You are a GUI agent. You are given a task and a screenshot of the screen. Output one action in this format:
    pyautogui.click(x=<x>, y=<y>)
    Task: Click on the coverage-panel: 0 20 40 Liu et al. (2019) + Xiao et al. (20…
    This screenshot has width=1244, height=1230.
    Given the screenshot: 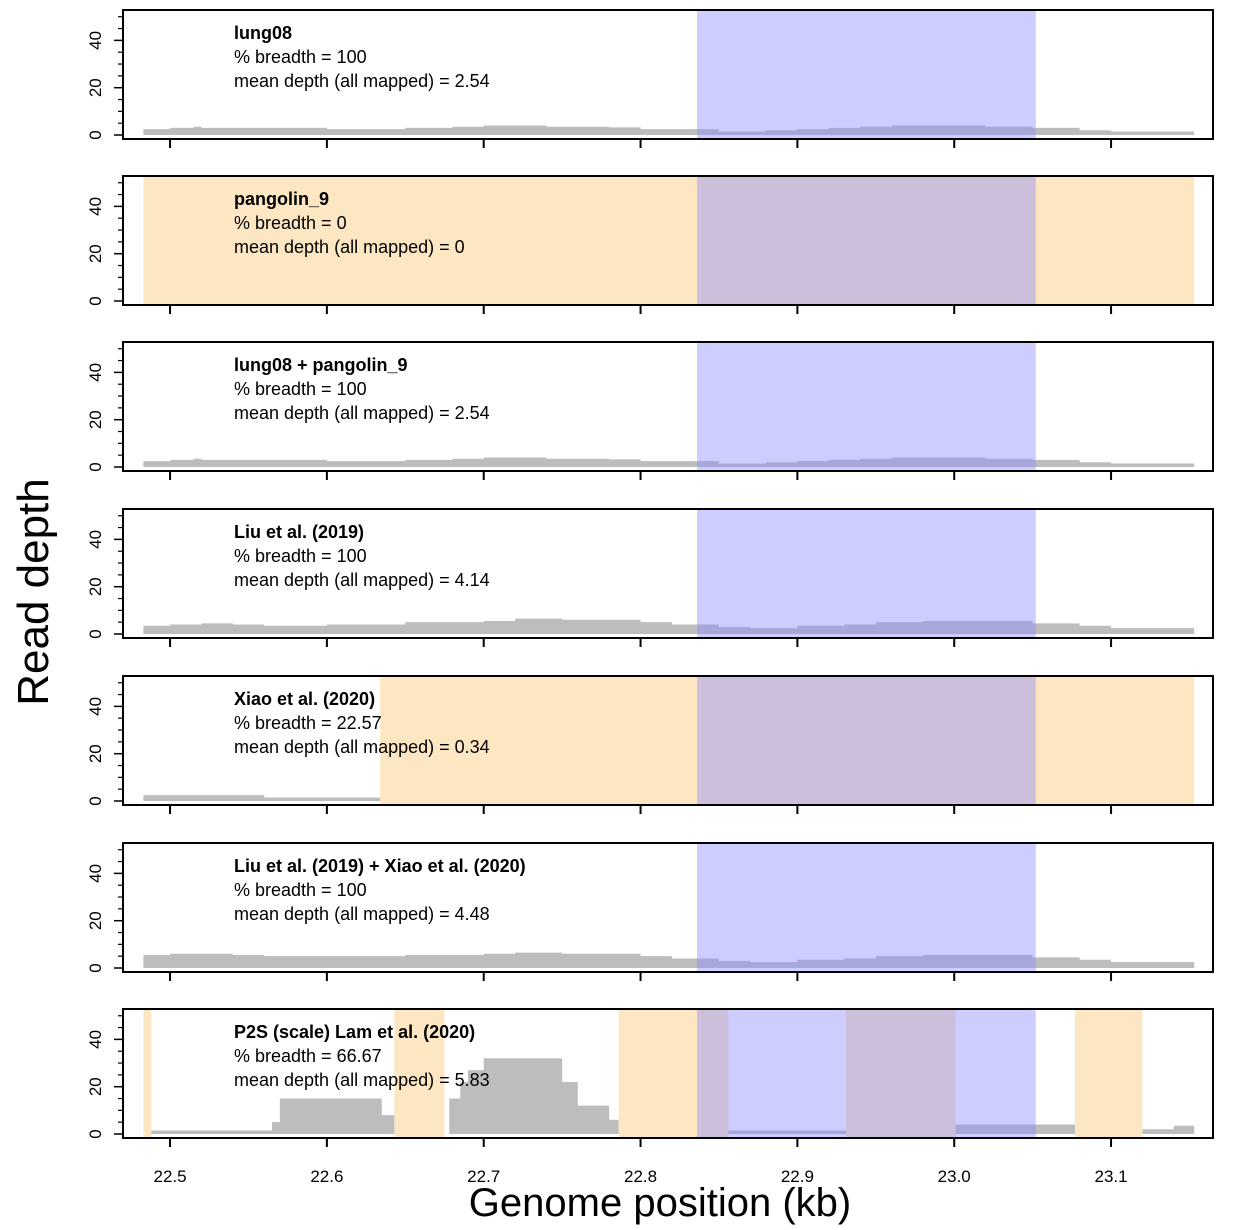 What is the action you would take?
    pyautogui.click(x=650, y=911)
    